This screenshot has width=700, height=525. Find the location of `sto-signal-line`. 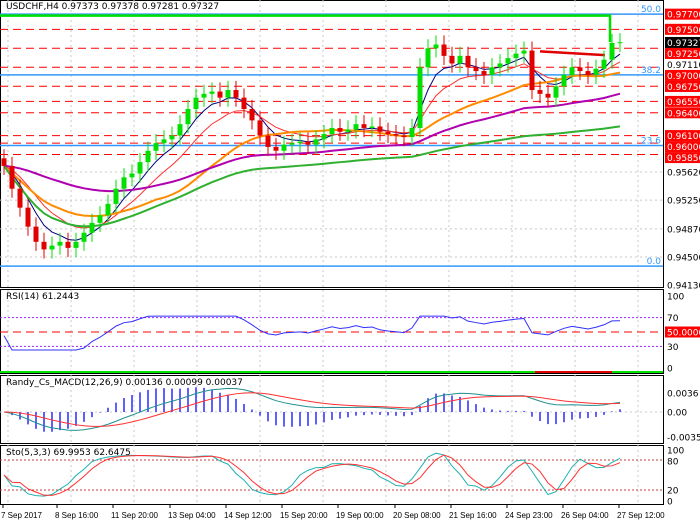

sto-signal-line is located at coordinates (312, 475).